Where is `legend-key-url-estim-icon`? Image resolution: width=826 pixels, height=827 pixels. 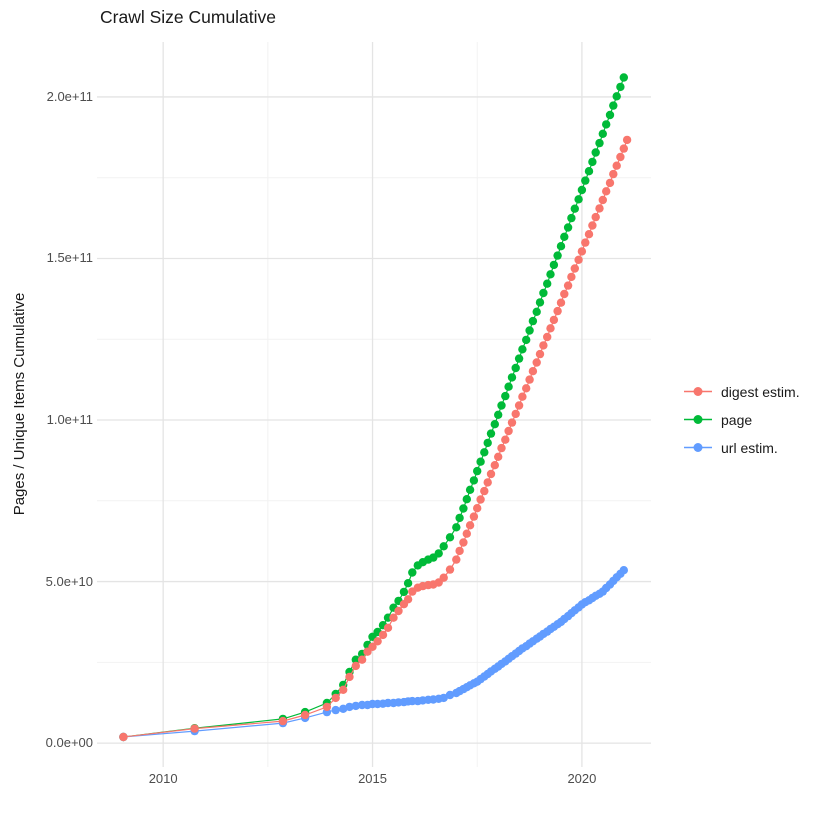
legend-key-url-estim-icon is located at coordinates (698, 447).